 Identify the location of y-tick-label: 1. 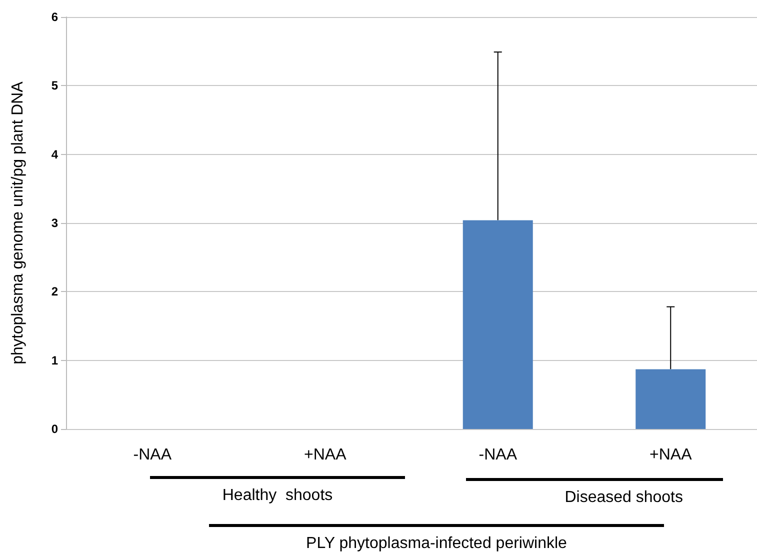
(54, 360).